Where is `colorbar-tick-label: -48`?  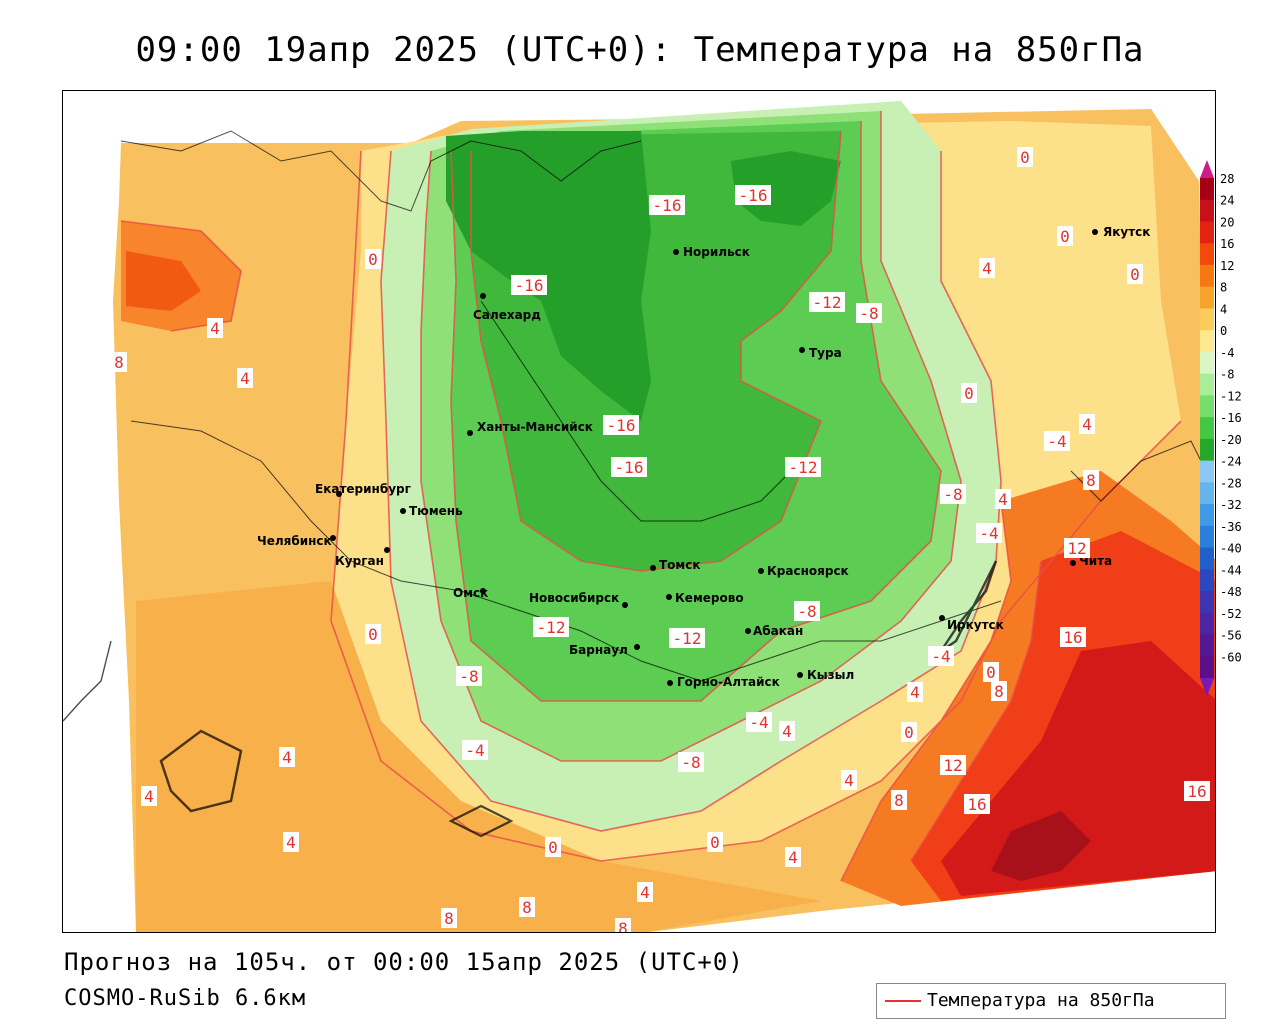
colorbar-tick-label: -48 is located at coordinates (1231, 592).